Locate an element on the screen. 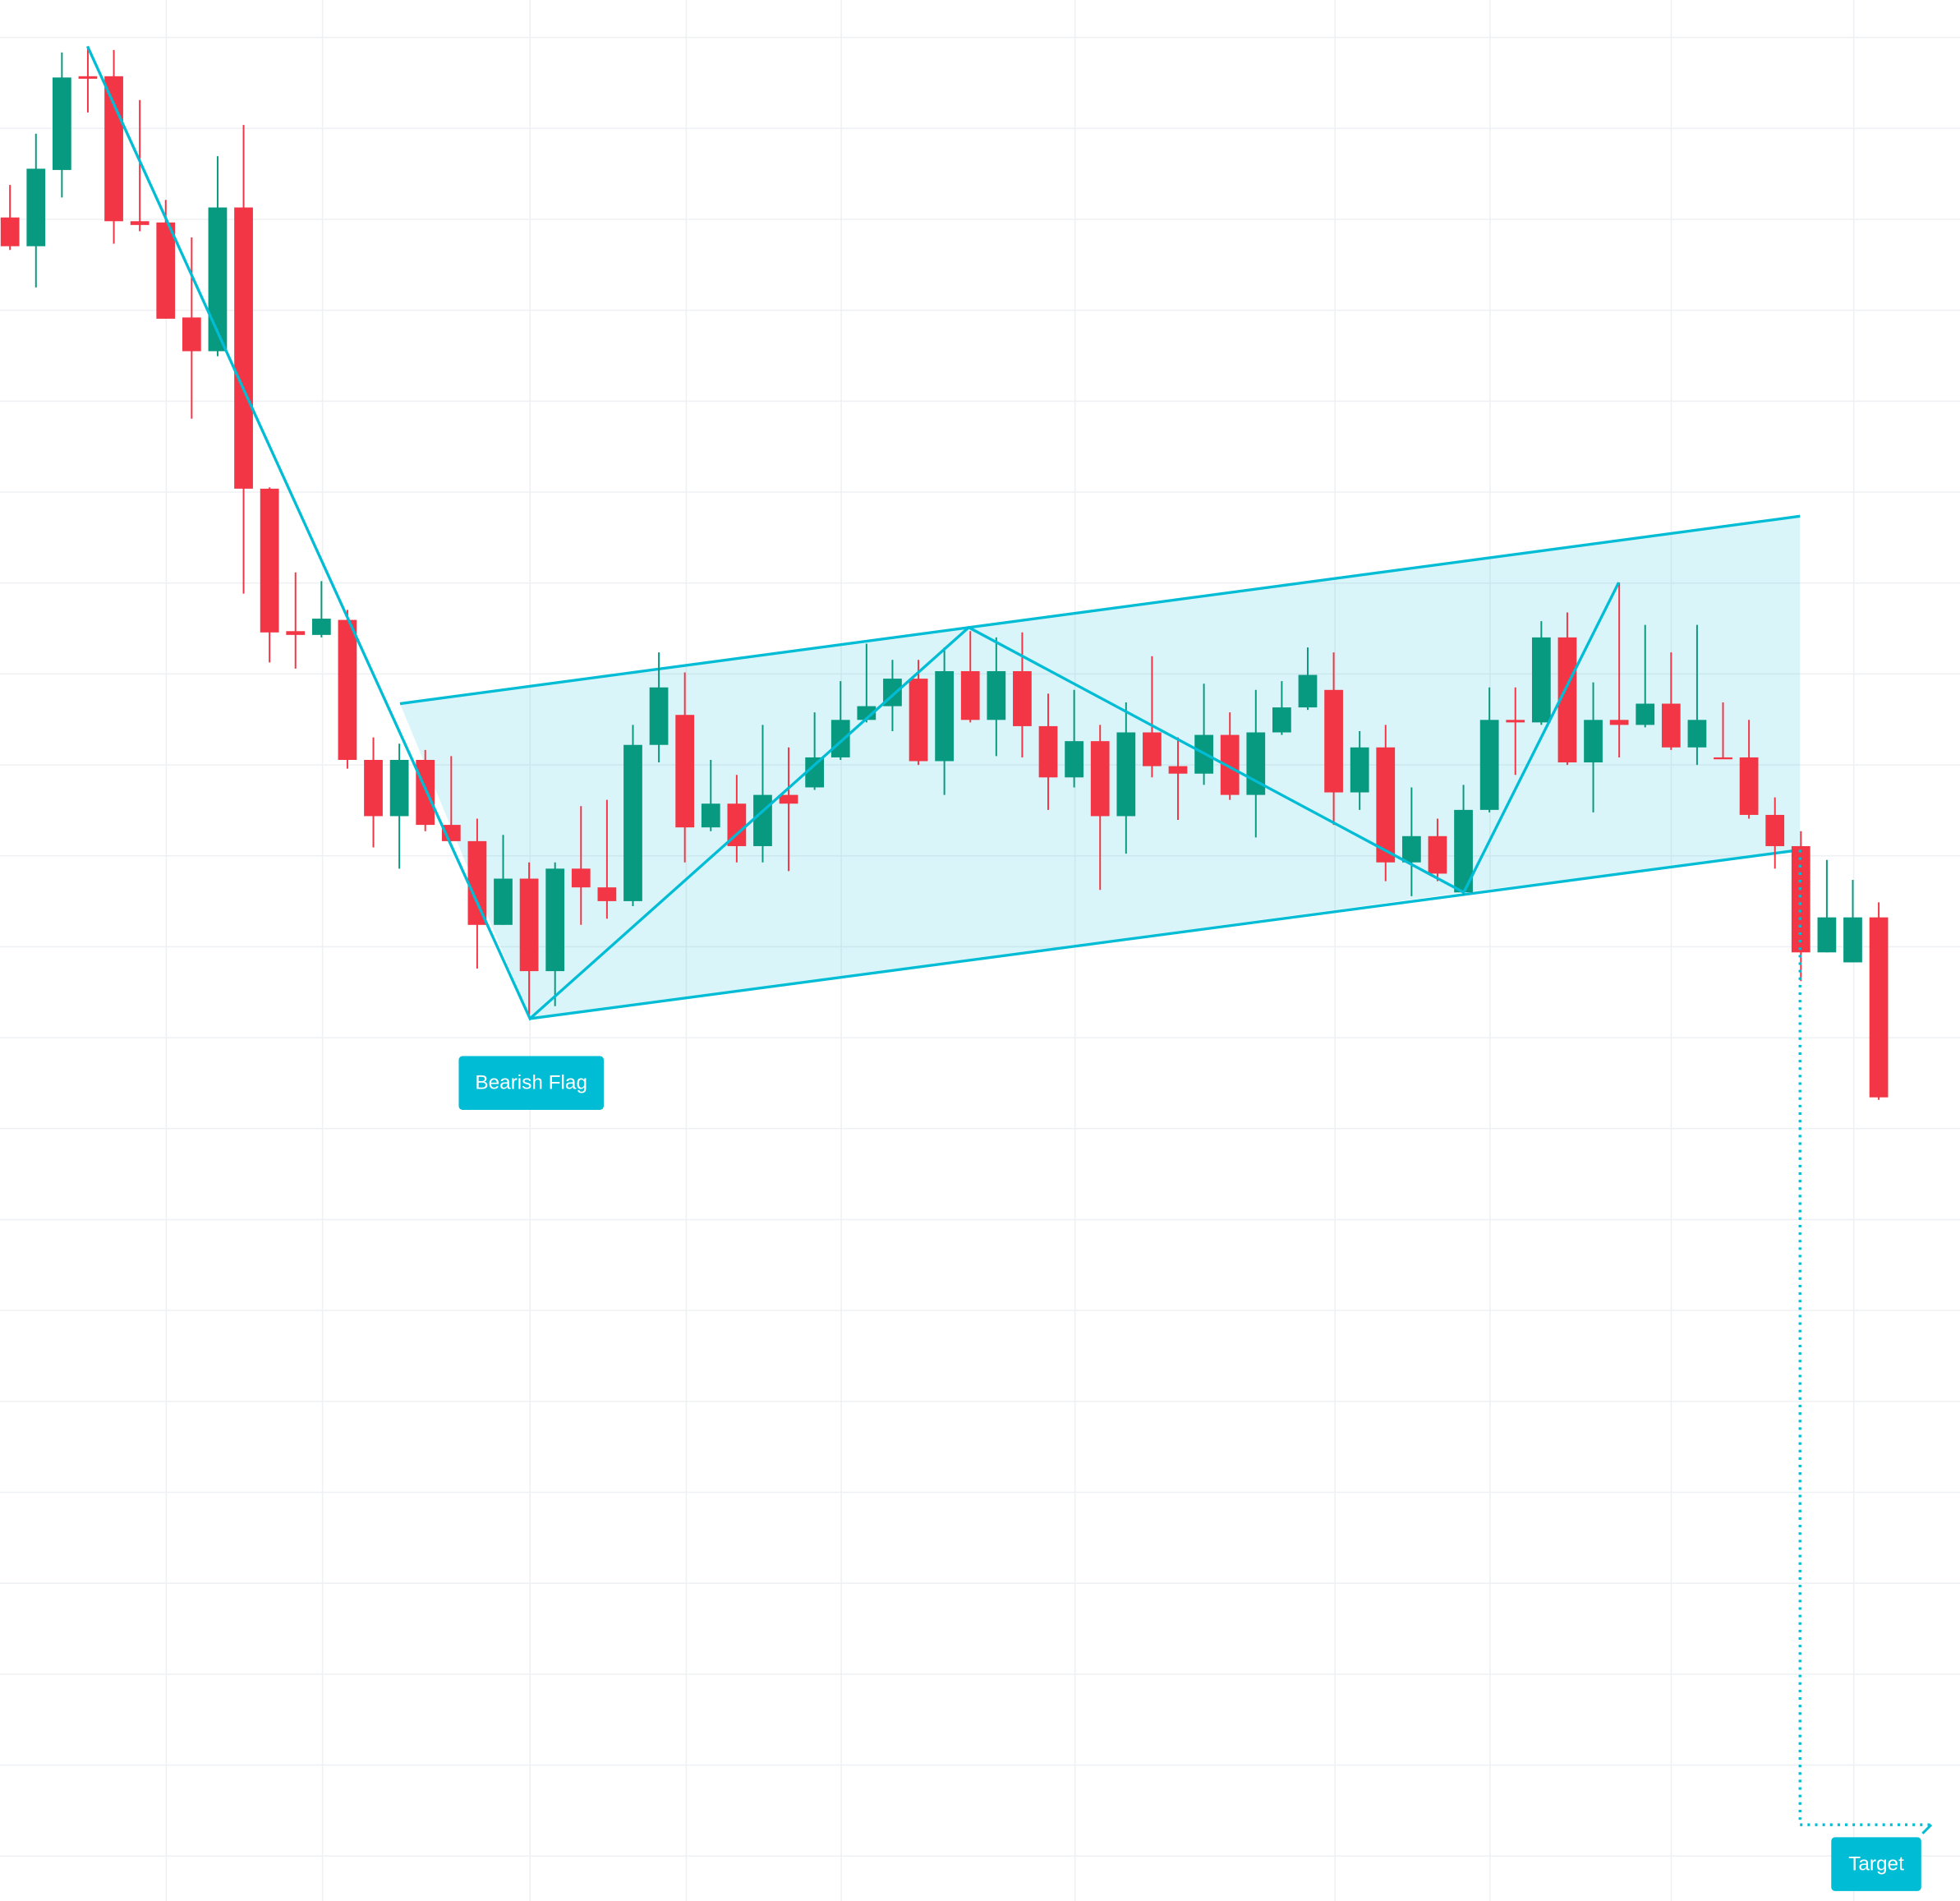  flag-upper-line is located at coordinates (1100, 610).